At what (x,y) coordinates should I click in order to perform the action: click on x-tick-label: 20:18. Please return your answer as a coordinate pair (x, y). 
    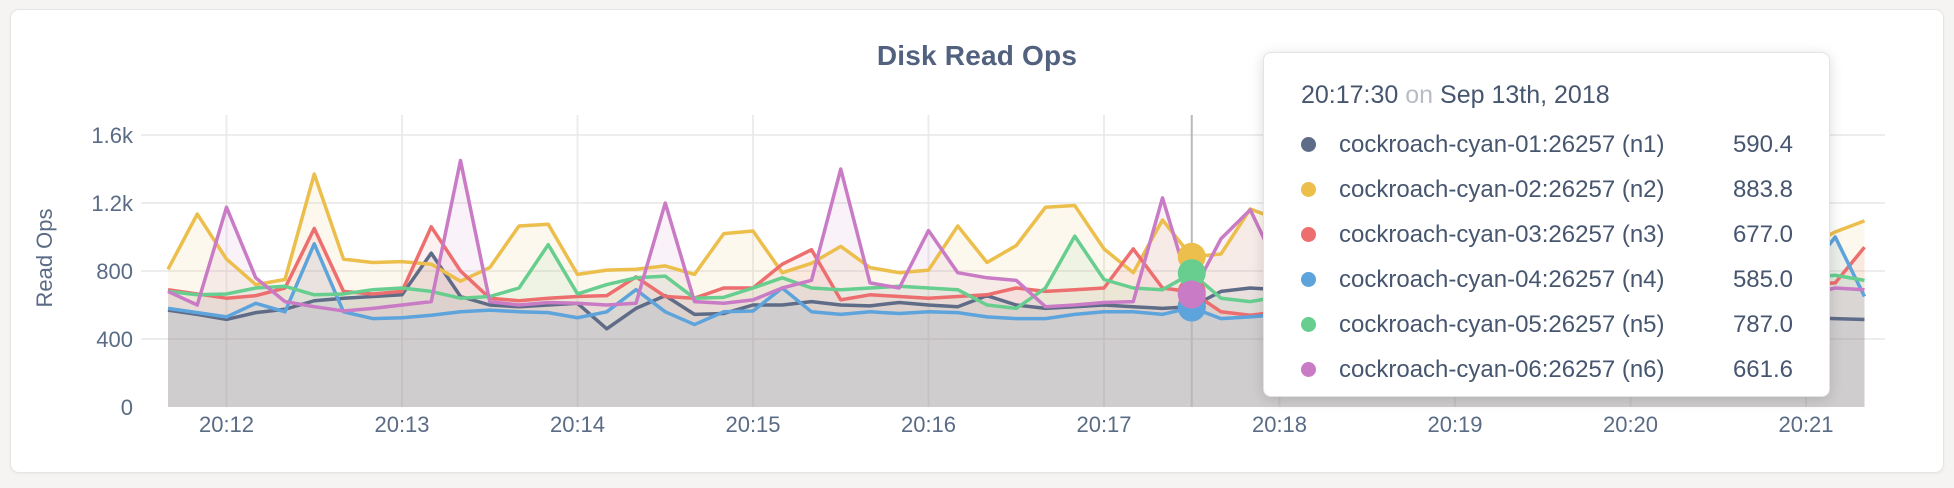
    Looking at the image, I should click on (1279, 424).